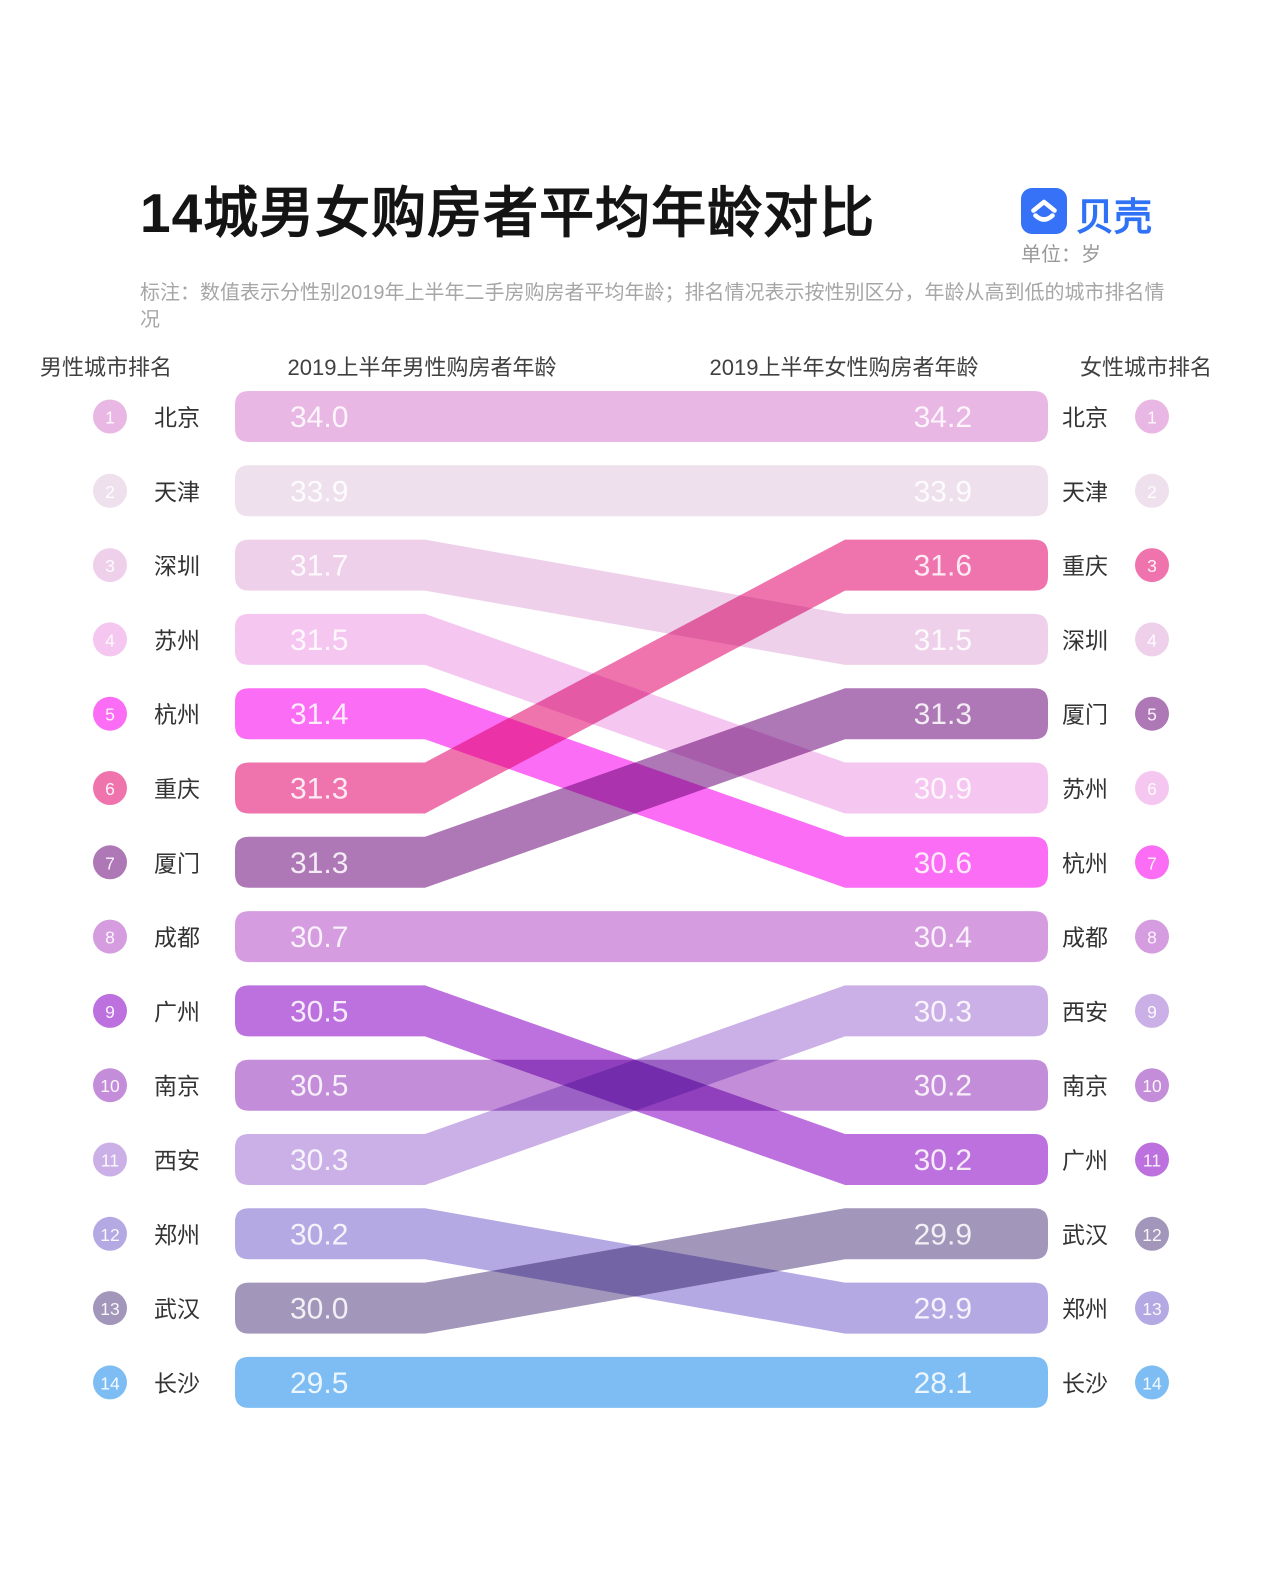  I want to click on female-rank-number: 9, so click(1152, 1012).